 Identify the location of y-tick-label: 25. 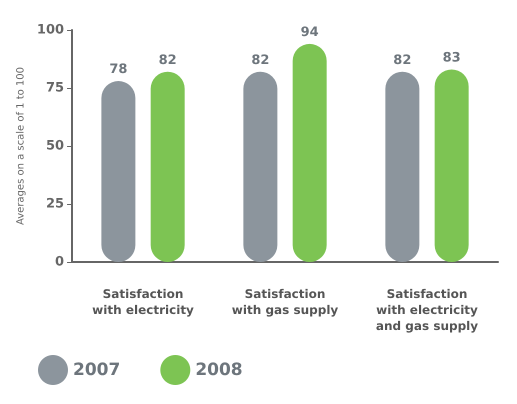
(55, 204).